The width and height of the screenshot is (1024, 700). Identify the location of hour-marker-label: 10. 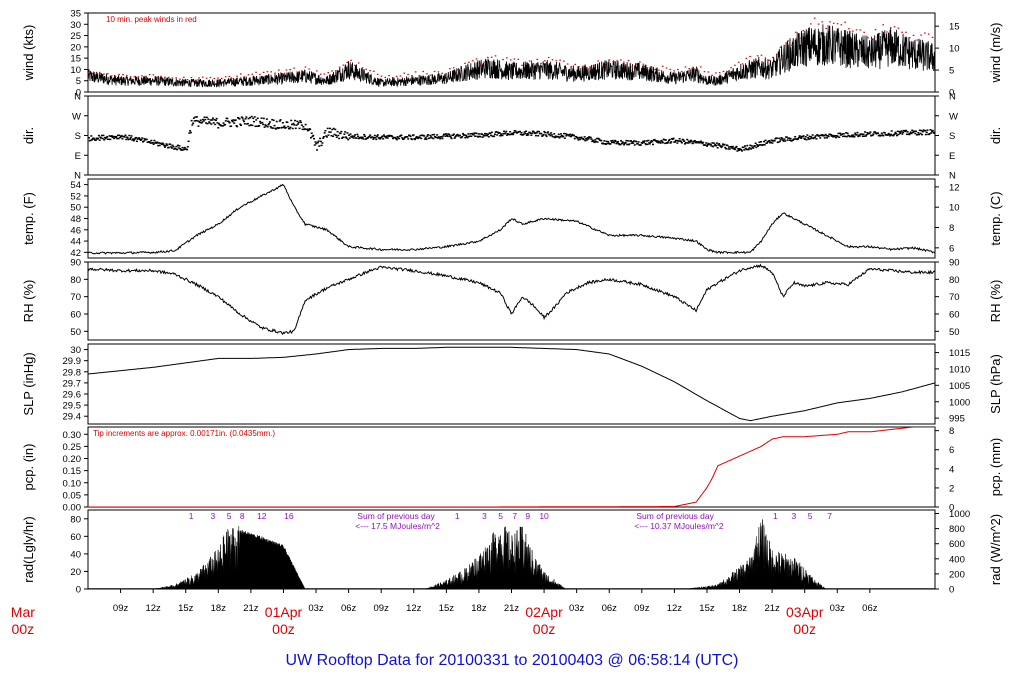
(544, 516).